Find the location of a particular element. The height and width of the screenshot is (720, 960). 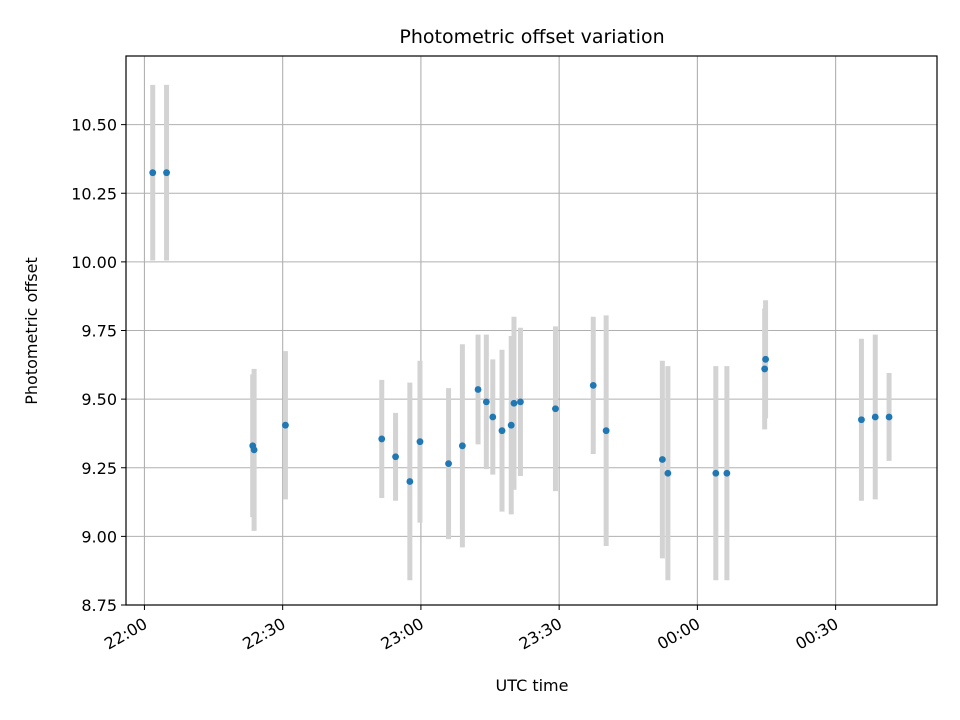

y-tick-label: 10.50 is located at coordinates (94, 125).